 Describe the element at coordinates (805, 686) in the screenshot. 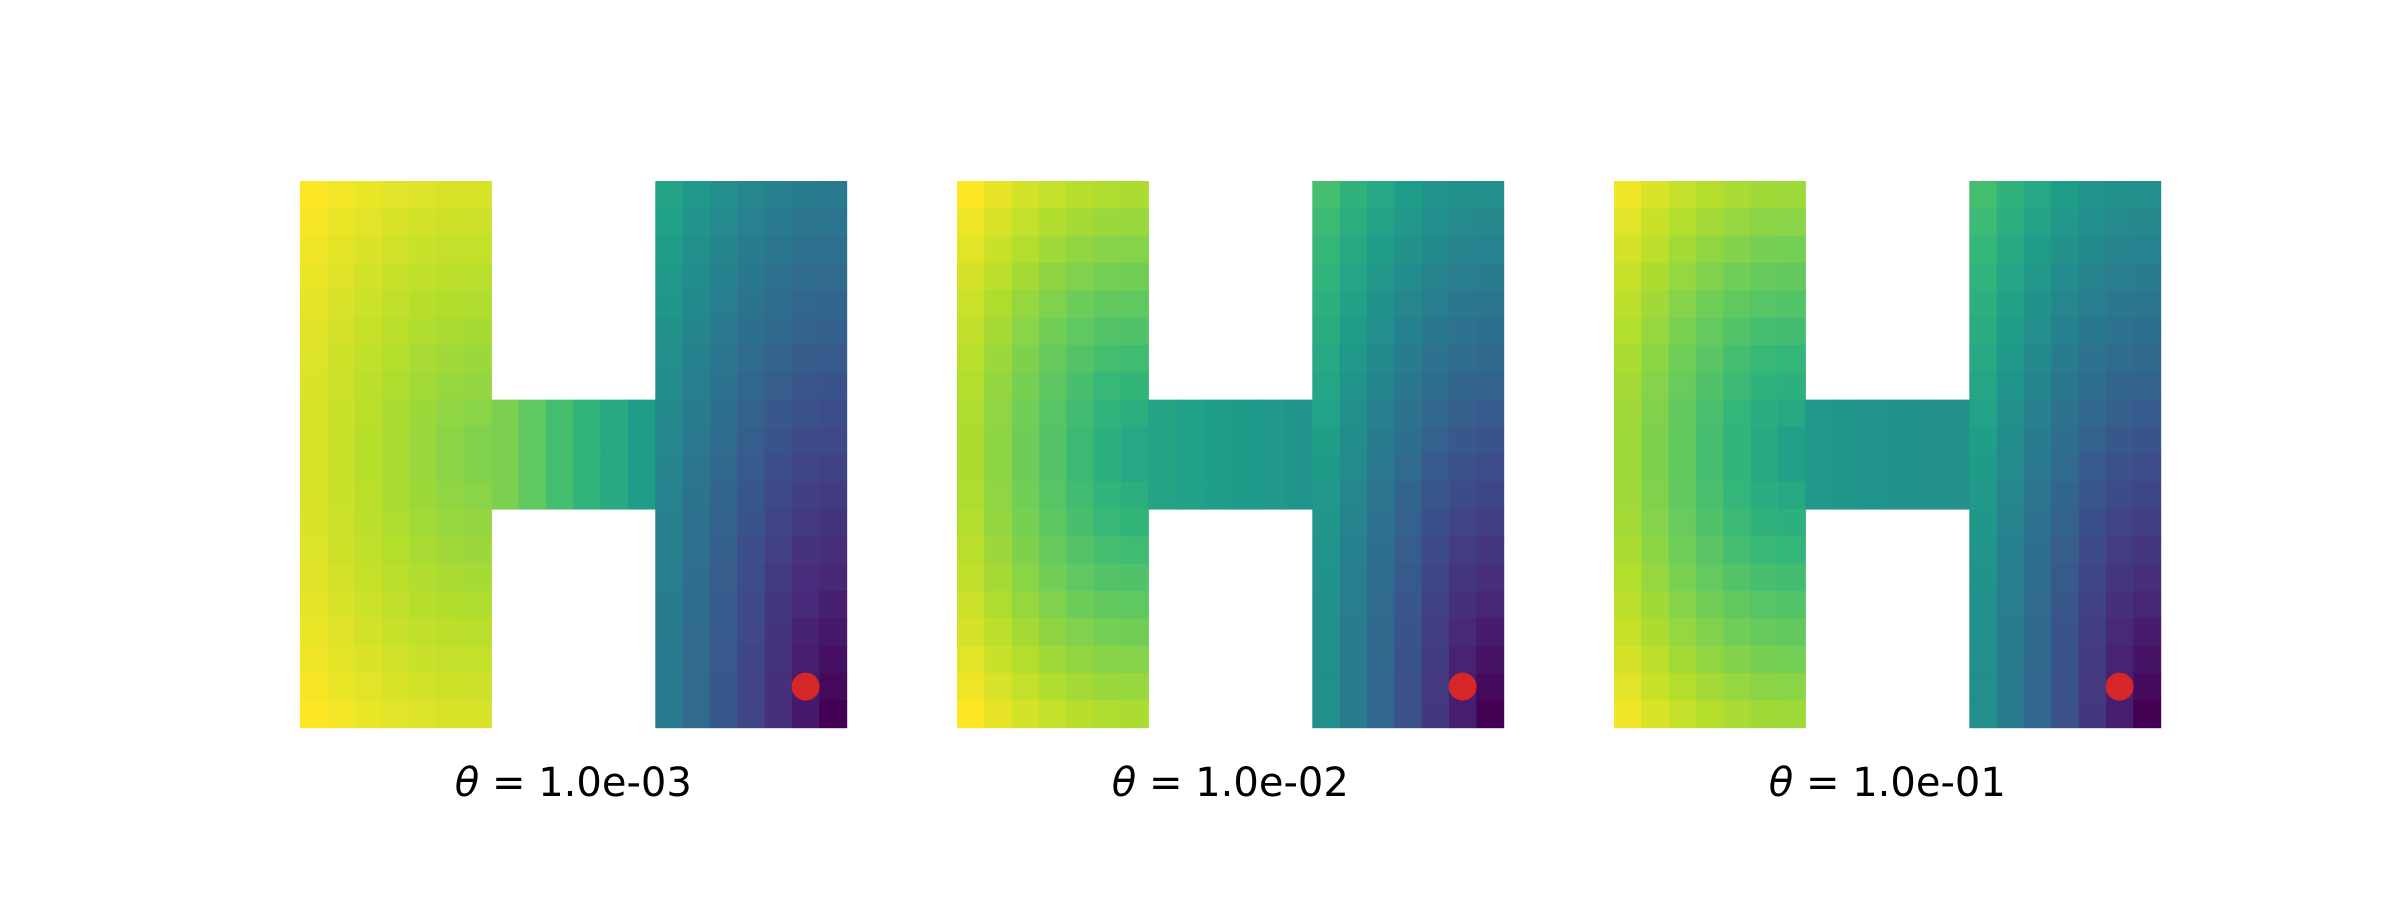

I see `source-marker` at that location.